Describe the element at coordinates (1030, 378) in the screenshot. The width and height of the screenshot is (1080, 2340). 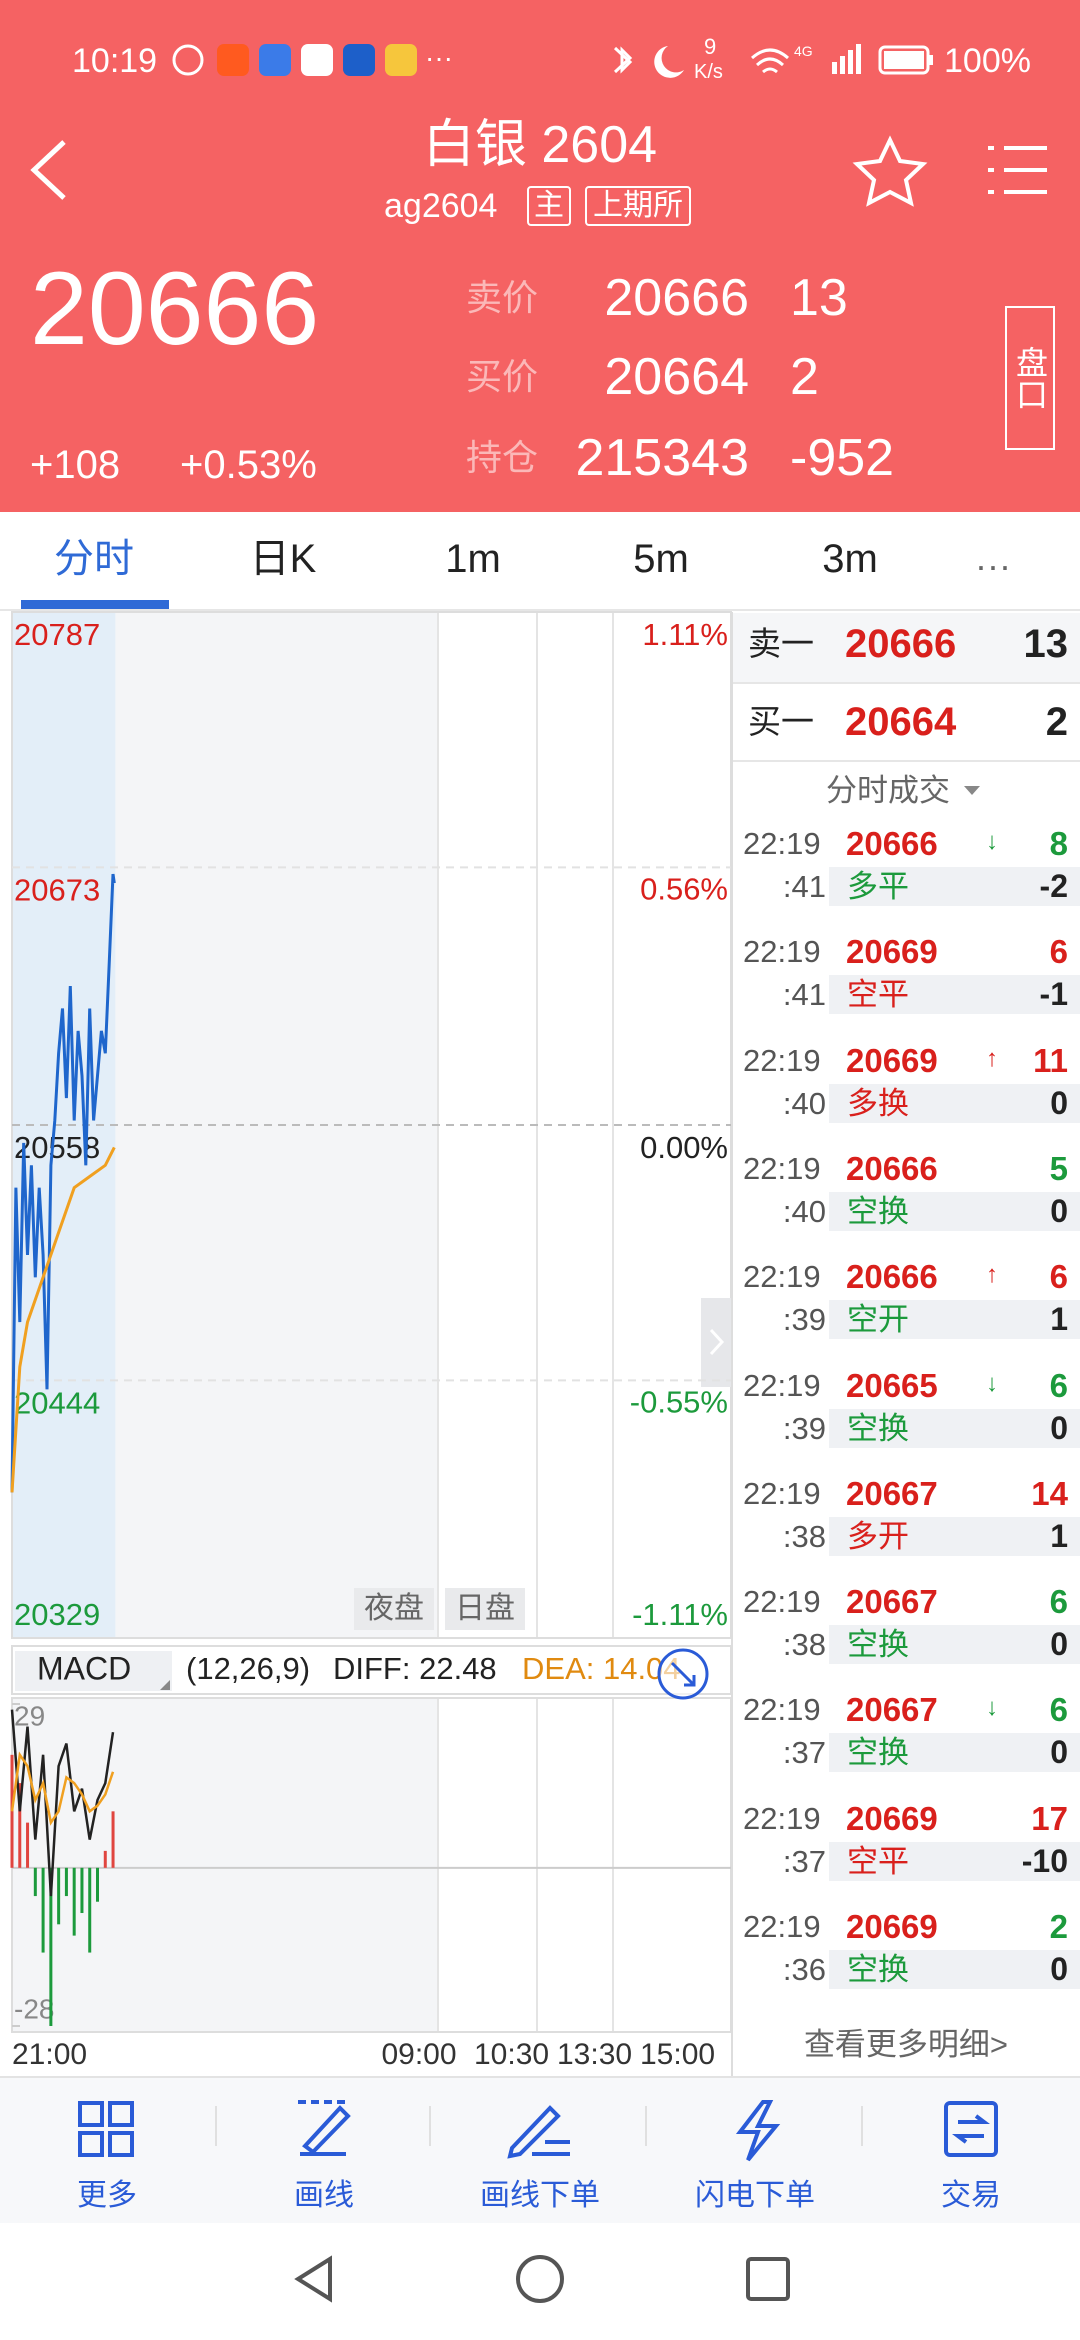
I see `panel-button: 盘口` at that location.